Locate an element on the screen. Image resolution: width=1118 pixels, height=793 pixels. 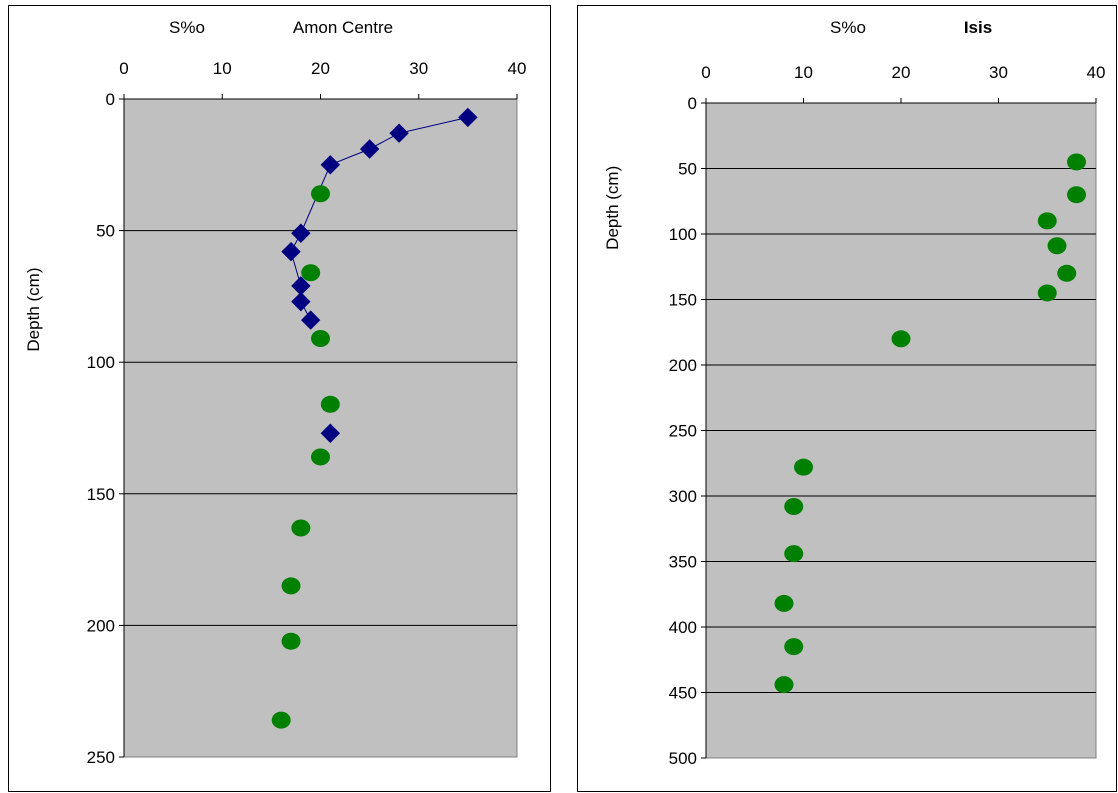
y-tick-label: 500 is located at coordinates (683, 758).